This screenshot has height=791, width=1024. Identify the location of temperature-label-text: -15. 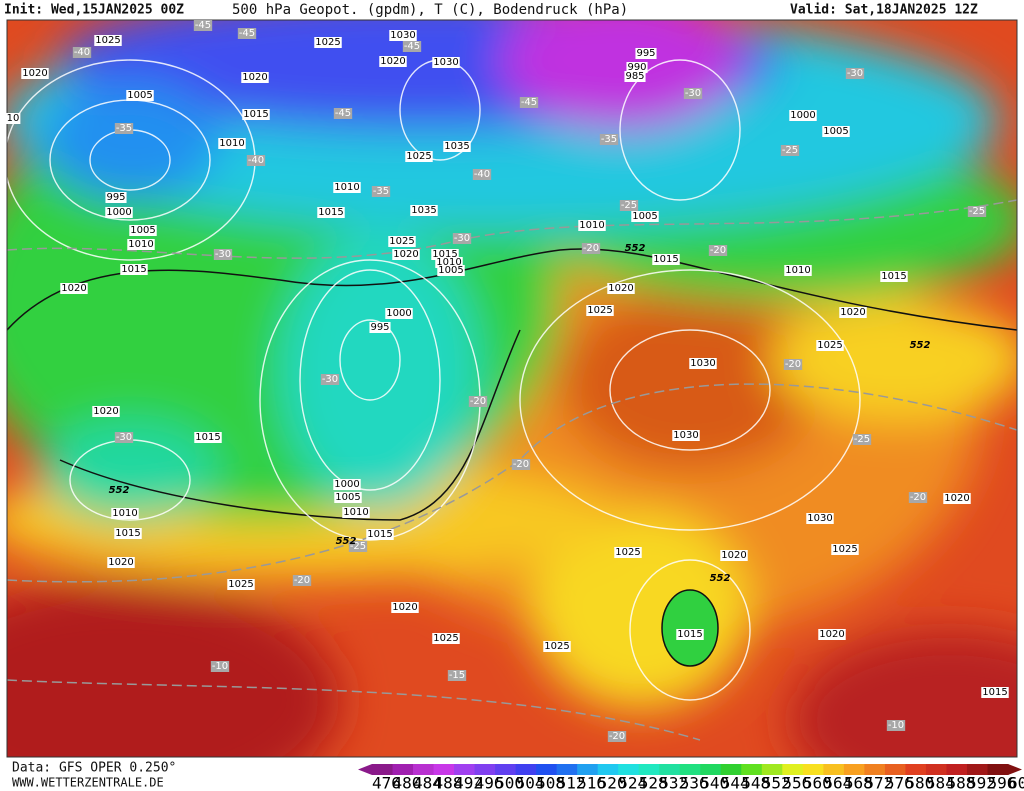
(457, 675).